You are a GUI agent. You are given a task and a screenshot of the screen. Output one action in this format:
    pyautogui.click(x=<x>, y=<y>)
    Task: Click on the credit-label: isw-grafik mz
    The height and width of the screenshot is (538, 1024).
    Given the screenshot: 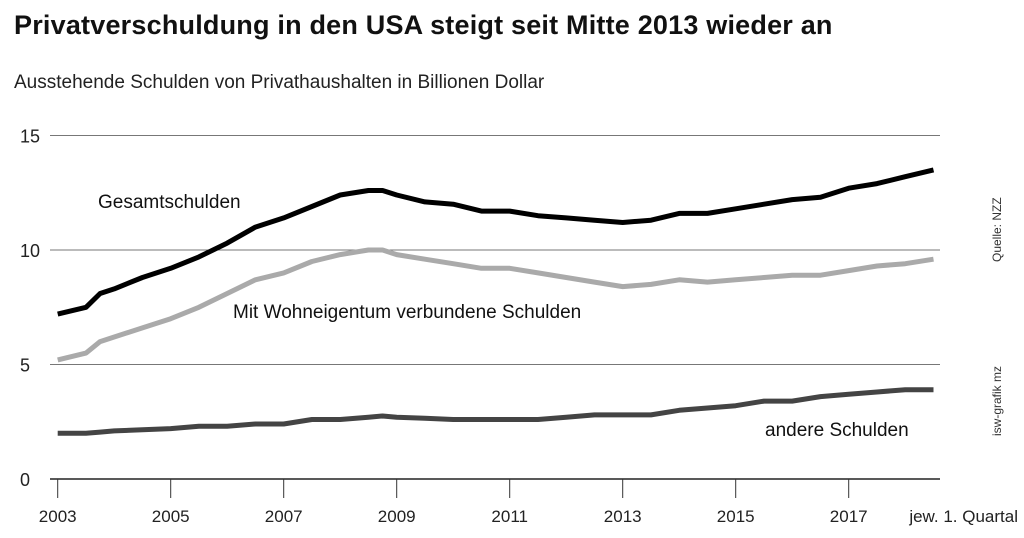 What is the action you would take?
    pyautogui.click(x=997, y=400)
    